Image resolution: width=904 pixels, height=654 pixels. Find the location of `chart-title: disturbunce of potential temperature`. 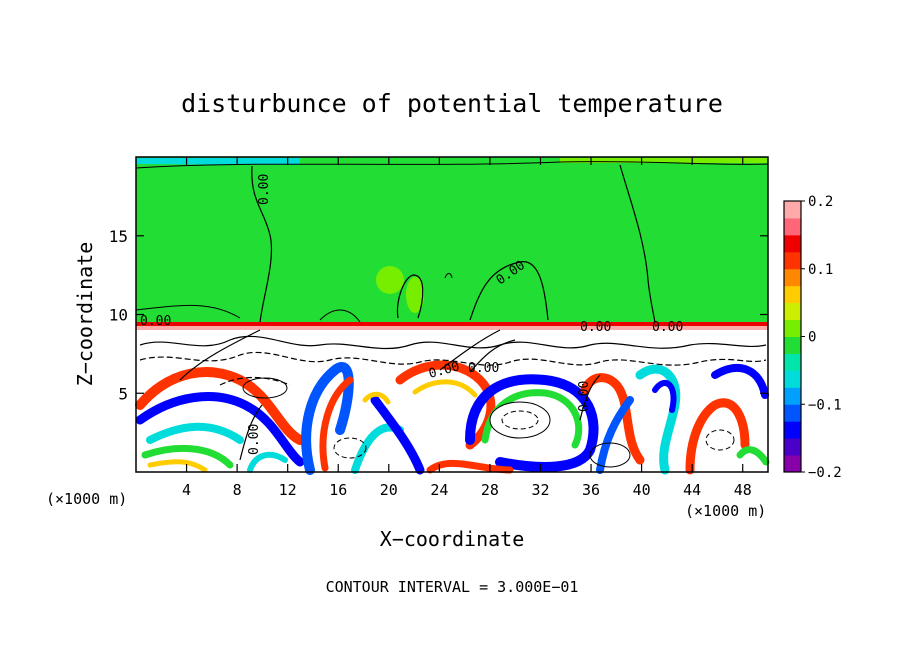

chart-title: disturbunce of potential temperature is located at coordinates (452, 103).